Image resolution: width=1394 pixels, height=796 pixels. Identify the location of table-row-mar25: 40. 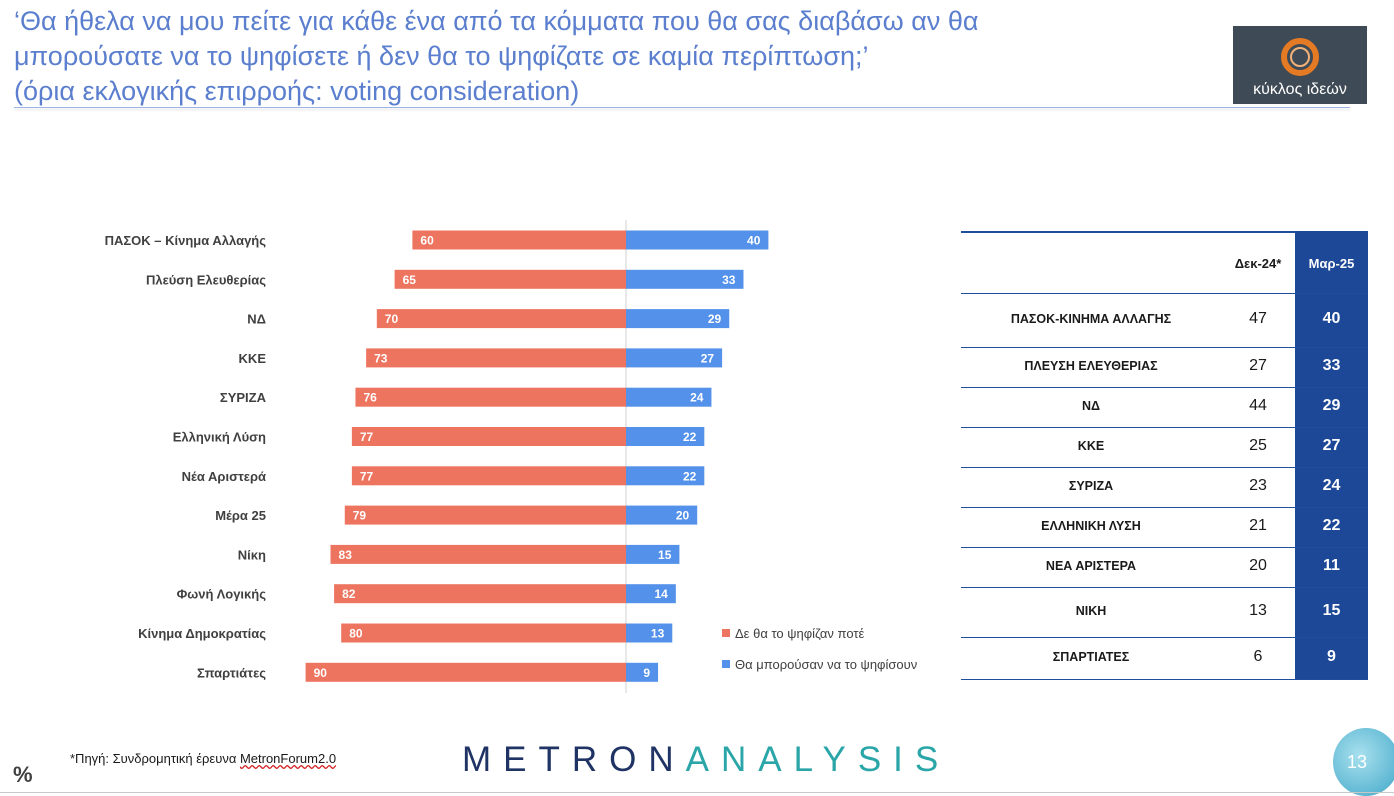
(1331, 318).